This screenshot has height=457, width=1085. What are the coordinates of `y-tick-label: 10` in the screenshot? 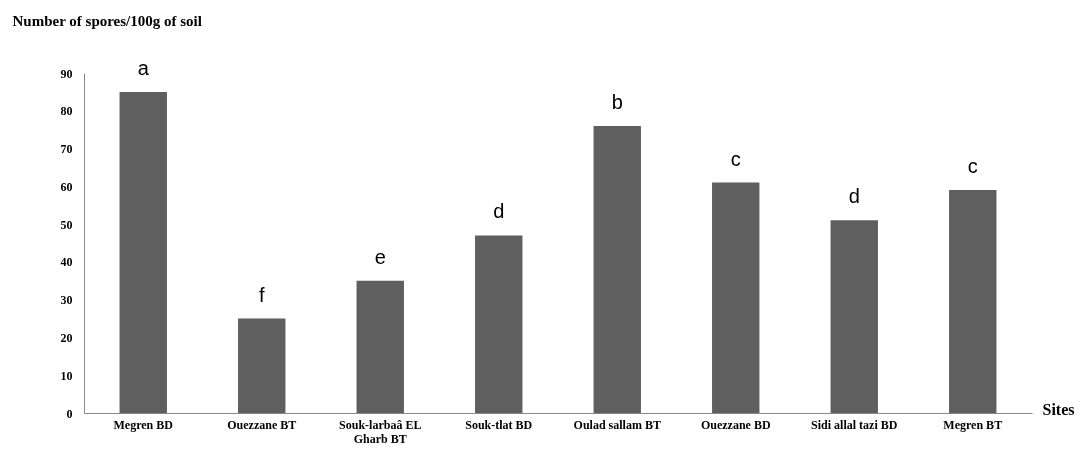 It's located at (66, 375).